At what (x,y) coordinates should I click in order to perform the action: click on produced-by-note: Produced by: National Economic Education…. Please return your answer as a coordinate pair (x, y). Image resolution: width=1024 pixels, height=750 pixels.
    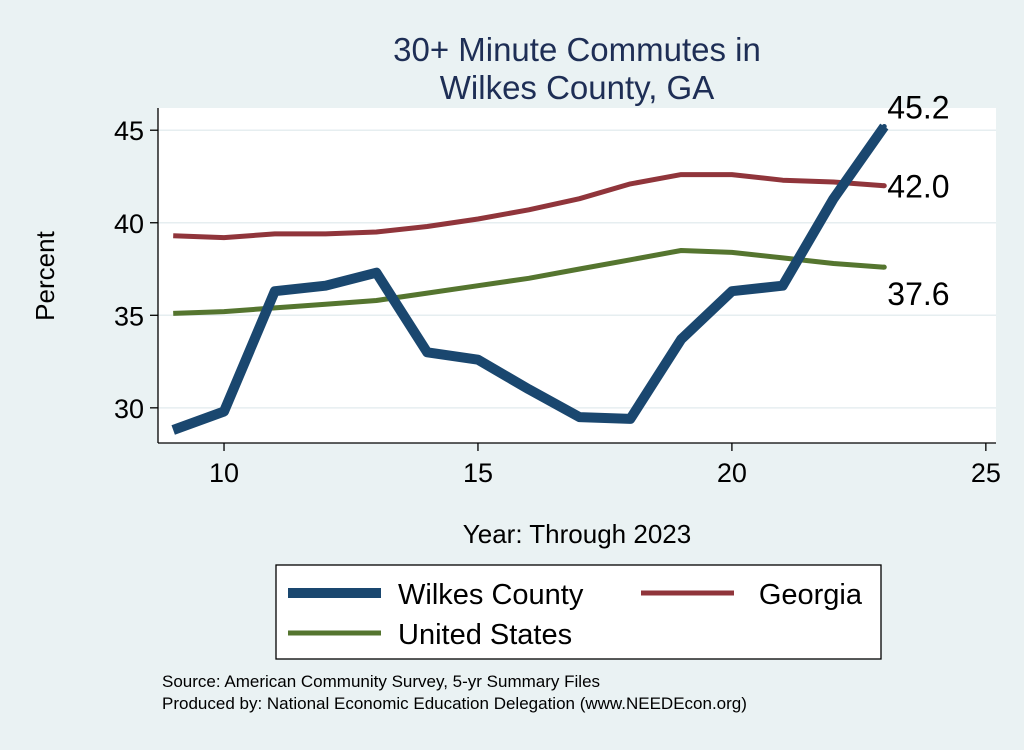
    Looking at the image, I should click on (454, 703).